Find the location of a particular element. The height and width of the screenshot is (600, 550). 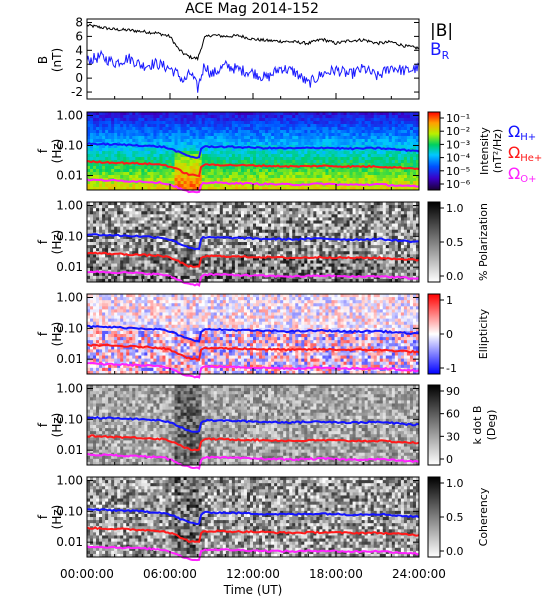

colorbar-tick-label: 10⁻¹ is located at coordinates (458, 118).